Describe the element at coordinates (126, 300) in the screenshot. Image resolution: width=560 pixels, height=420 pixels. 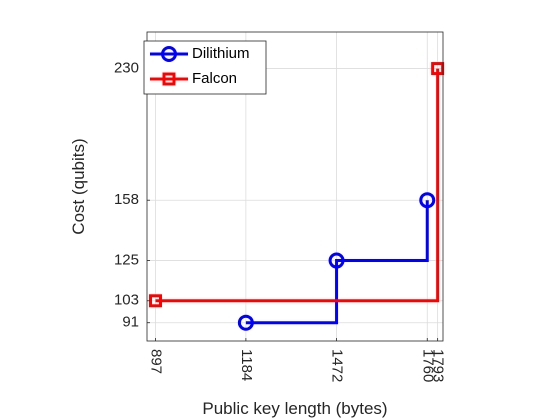
I see `y-tick-label: 103` at that location.